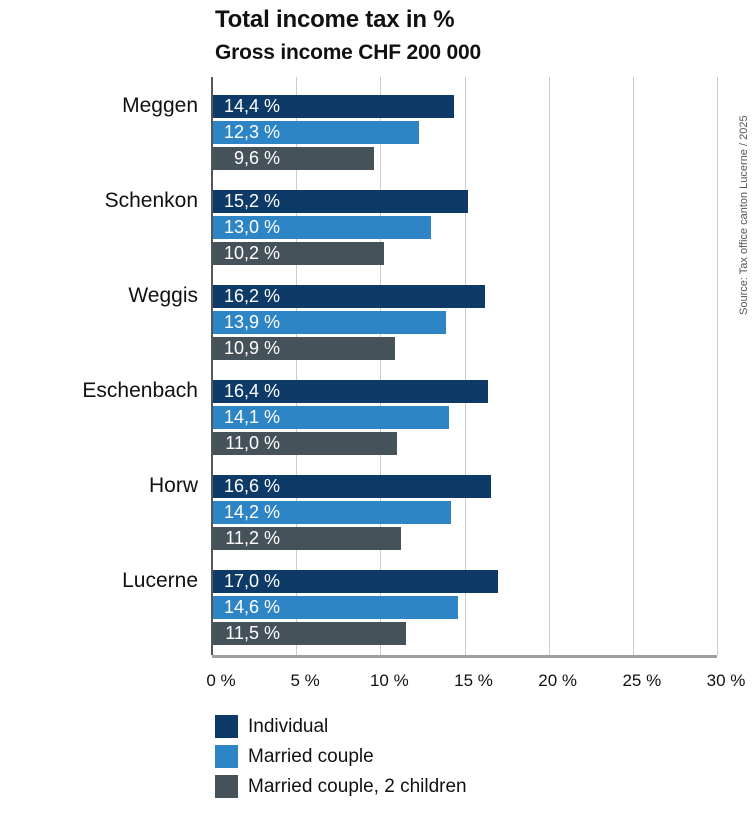 This screenshot has width=753, height=825. I want to click on bar-value-label: 17,0 %, so click(251, 581).